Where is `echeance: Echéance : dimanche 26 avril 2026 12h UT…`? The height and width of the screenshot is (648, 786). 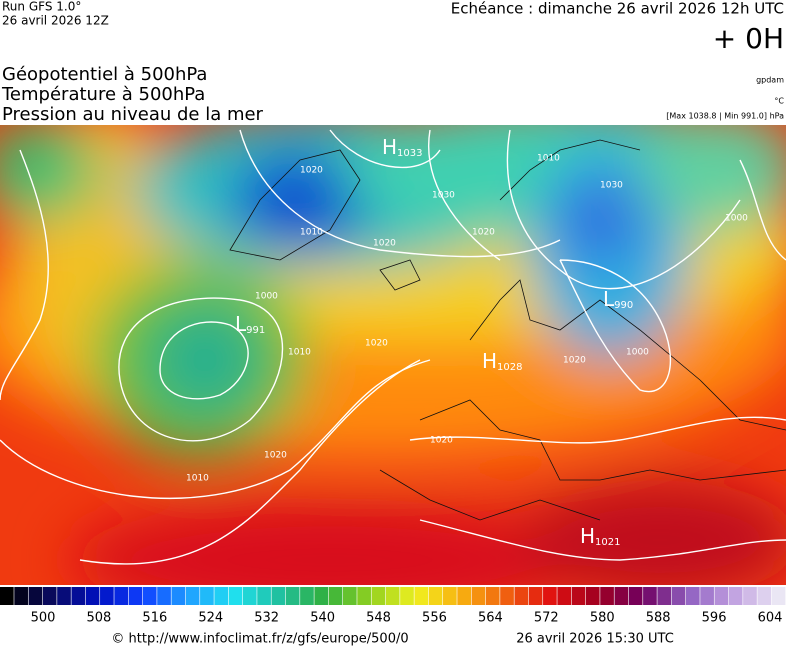
echeance: Echéance : dimanche 26 avril 2026 12h UT… is located at coordinates (617, 9).